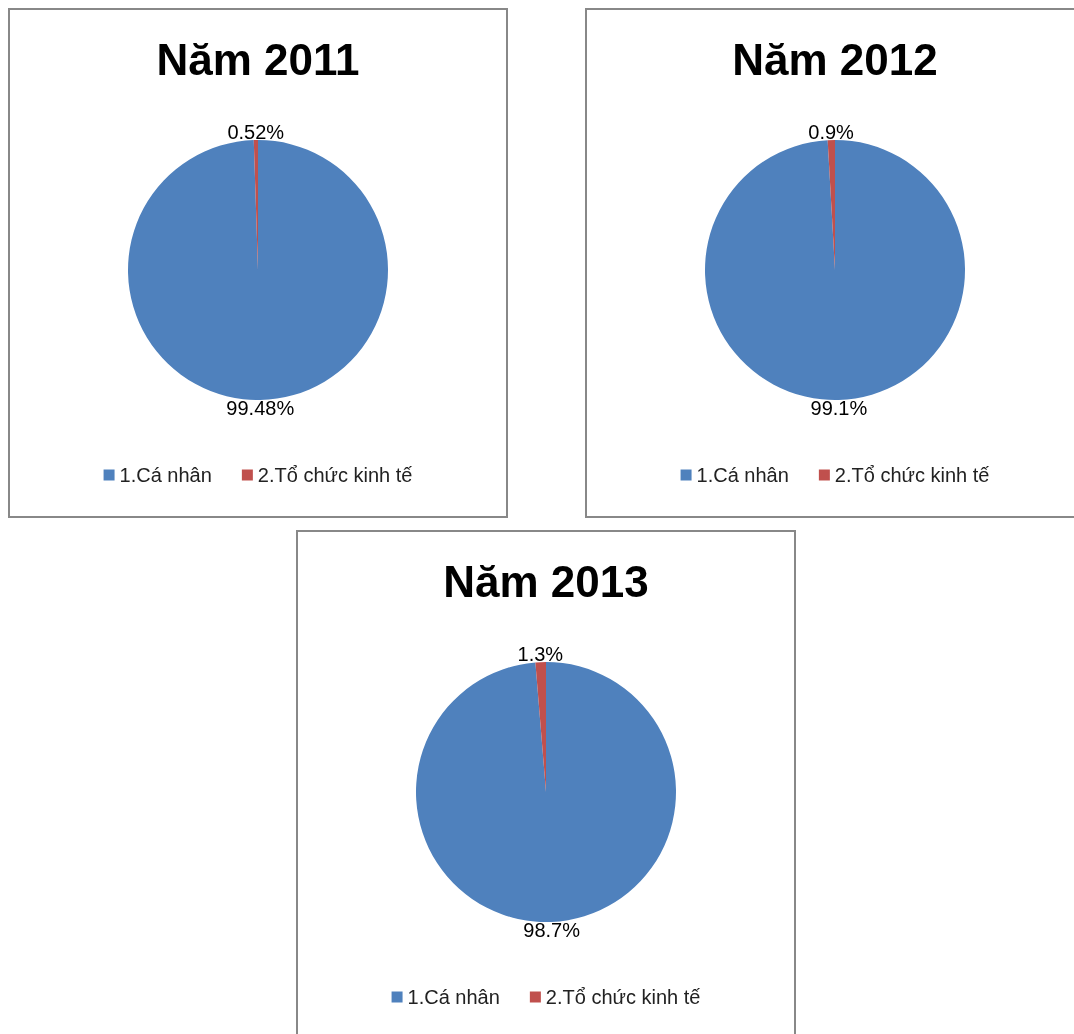 The width and height of the screenshot is (1074, 1034). What do you see at coordinates (540, 654) in the screenshot?
I see `data-label: 1.3%` at bounding box center [540, 654].